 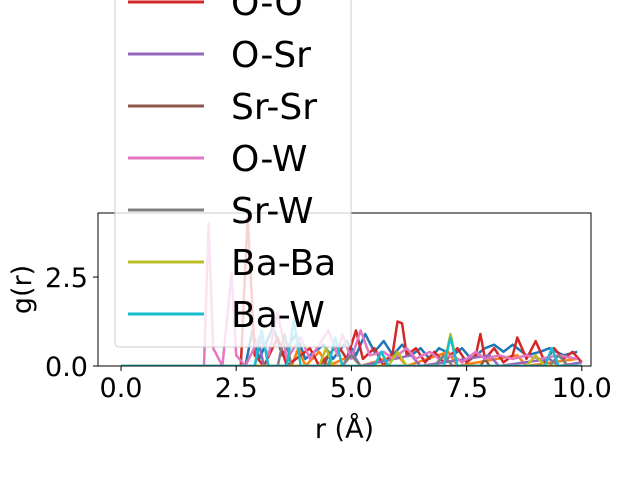 What do you see at coordinates (22, 289) in the screenshot?
I see `y-axis-label: g(r)` at bounding box center [22, 289].